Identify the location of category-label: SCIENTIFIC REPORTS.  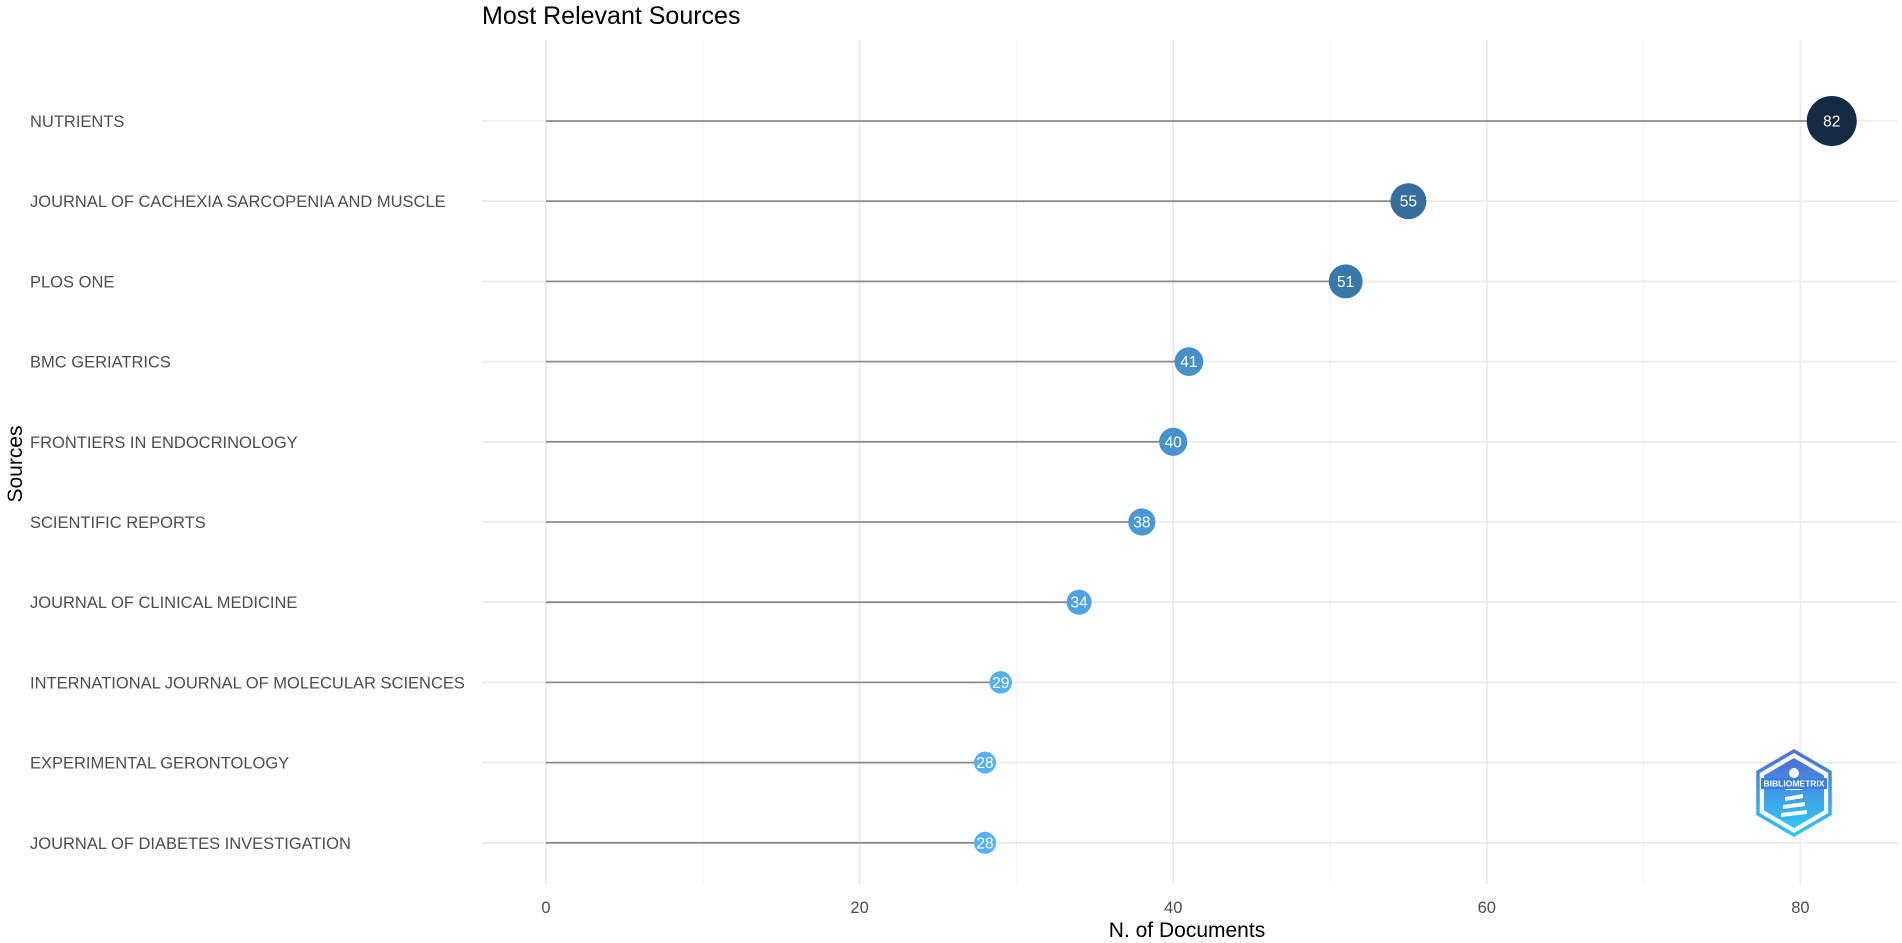
(118, 523).